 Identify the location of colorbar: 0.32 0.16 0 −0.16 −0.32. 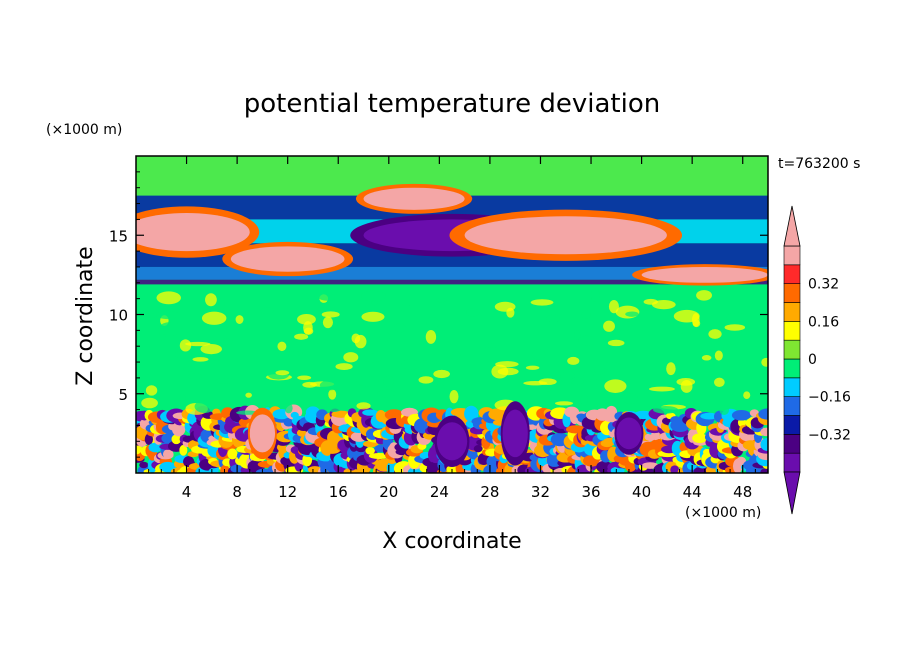
(817, 360).